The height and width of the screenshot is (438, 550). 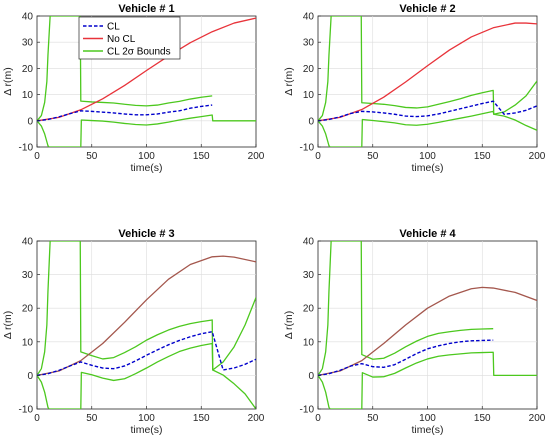 What do you see at coordinates (146, 9) in the screenshot?
I see `chart-title: Vehicle # 1` at bounding box center [146, 9].